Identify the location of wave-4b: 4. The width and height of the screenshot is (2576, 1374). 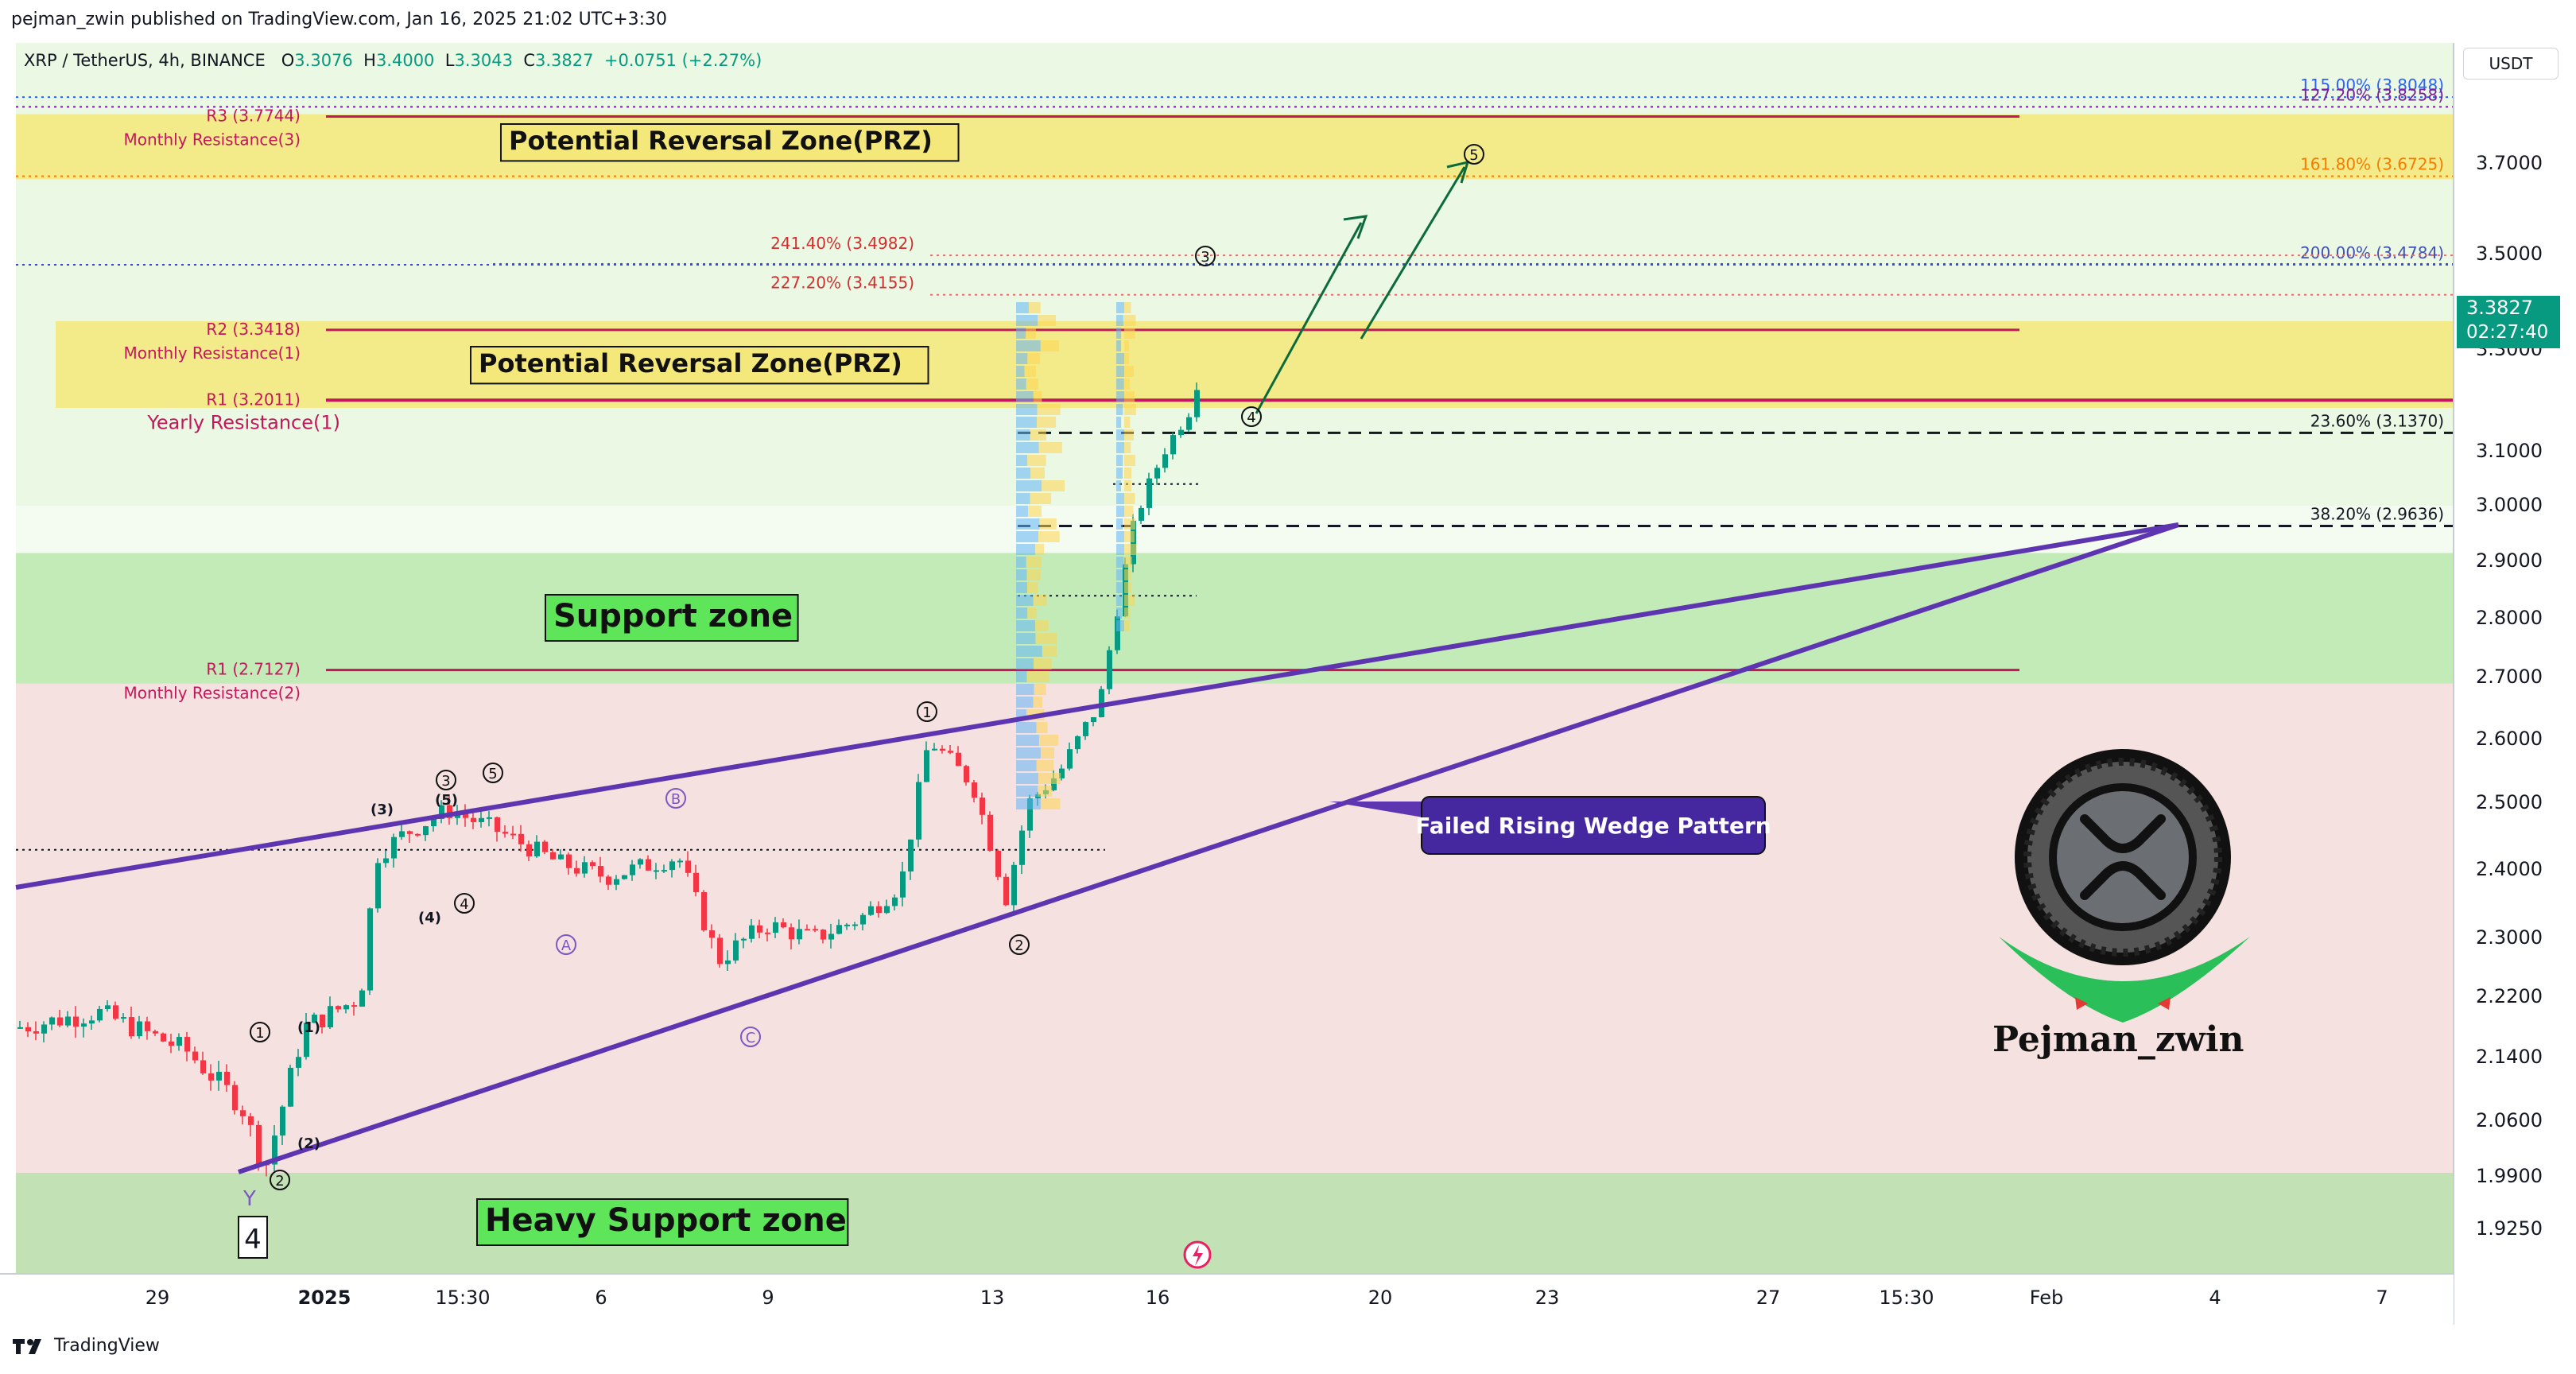
(1251, 416).